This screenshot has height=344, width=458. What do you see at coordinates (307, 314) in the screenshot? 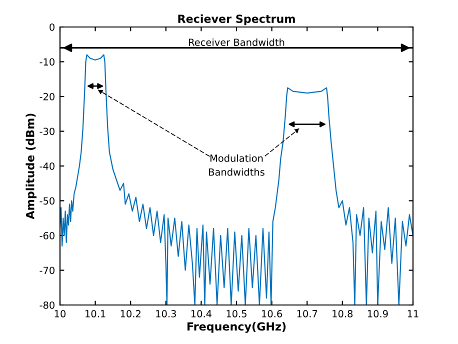
I see `x-tick-label: 10.7` at bounding box center [307, 314].